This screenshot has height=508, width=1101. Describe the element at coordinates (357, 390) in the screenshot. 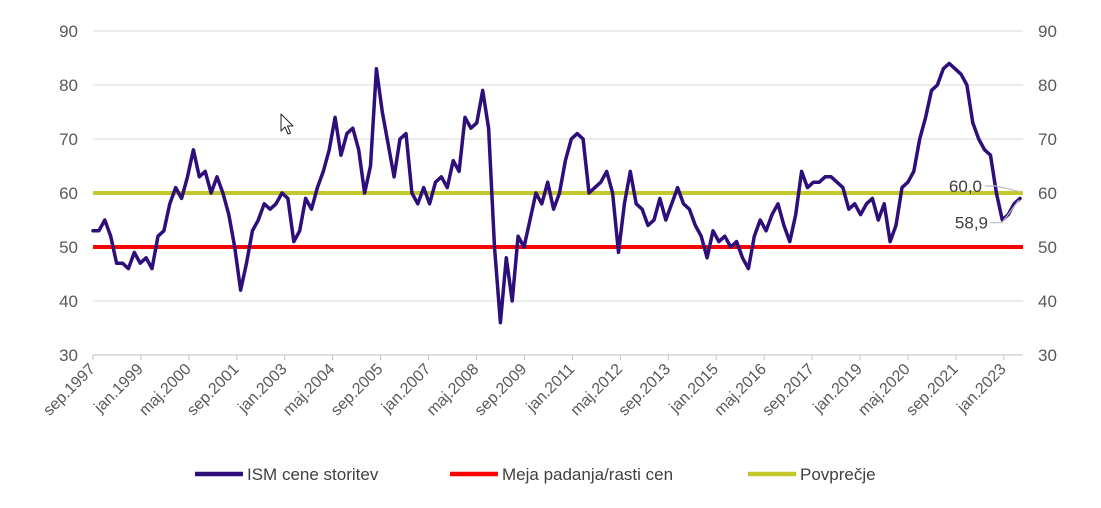

I see `x-tick-label: sep.2005` at that location.